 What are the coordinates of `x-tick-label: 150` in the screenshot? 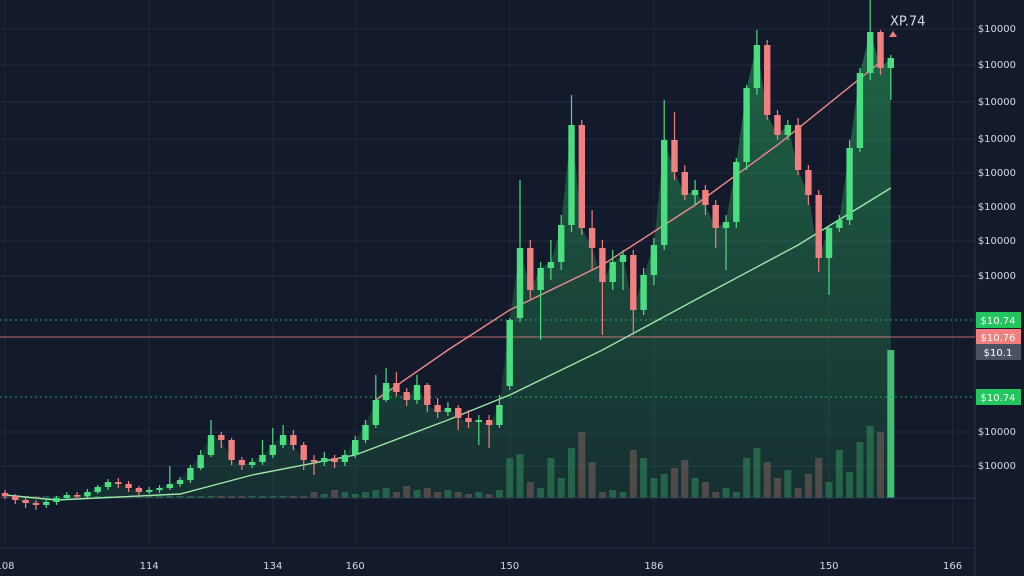 It's located at (828, 566).